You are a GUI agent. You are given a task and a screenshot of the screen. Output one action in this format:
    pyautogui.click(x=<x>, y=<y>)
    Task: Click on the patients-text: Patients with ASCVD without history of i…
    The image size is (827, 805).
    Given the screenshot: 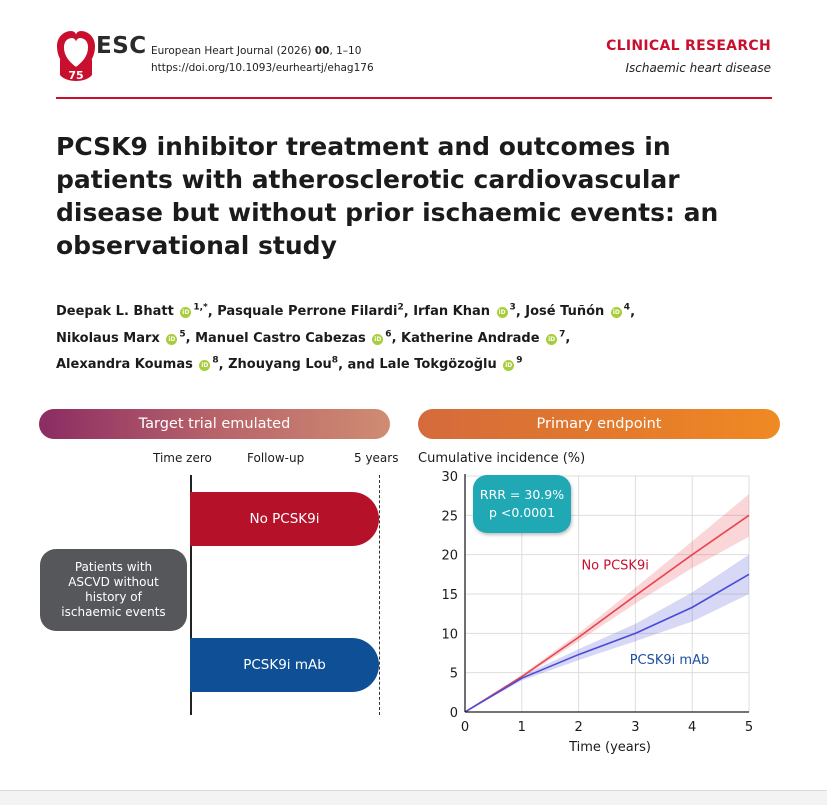 What is the action you would take?
    pyautogui.click(x=113, y=589)
    